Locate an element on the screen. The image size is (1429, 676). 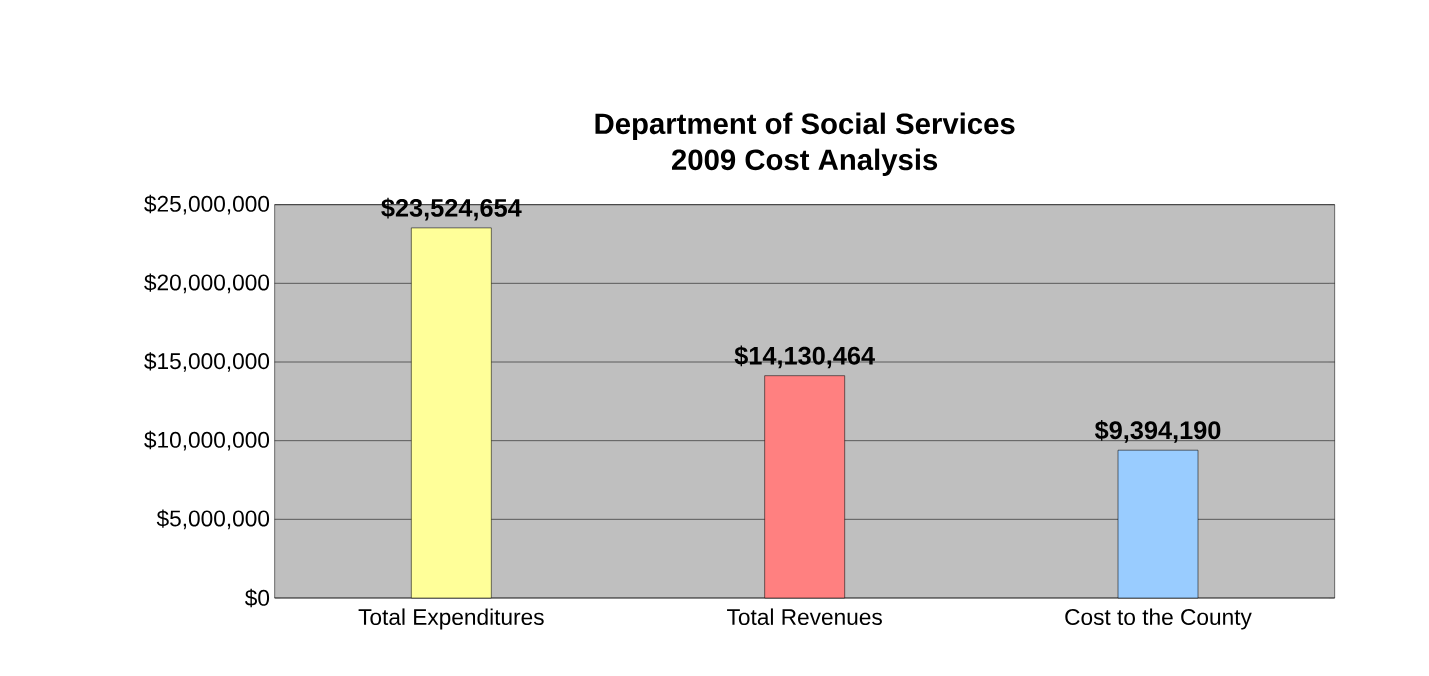
y-tick-label: $5,000,000 is located at coordinates (213, 519).